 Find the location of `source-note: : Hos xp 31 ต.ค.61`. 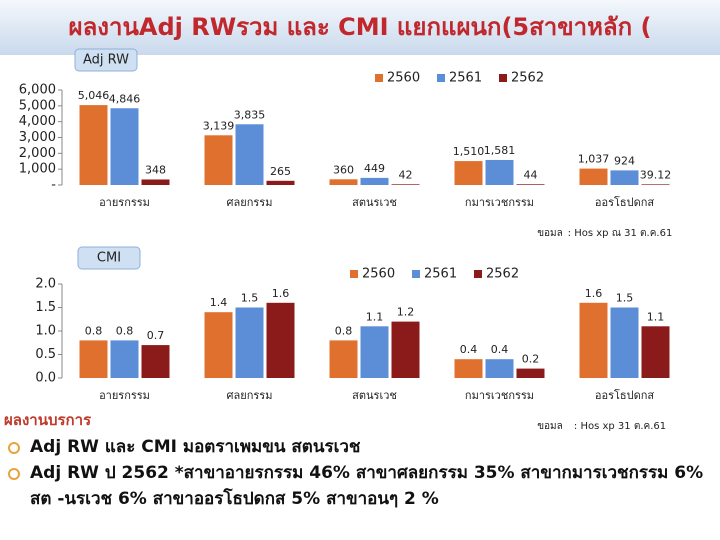

source-note: : Hos xp 31 ต.ค.61 is located at coordinates (620, 426).